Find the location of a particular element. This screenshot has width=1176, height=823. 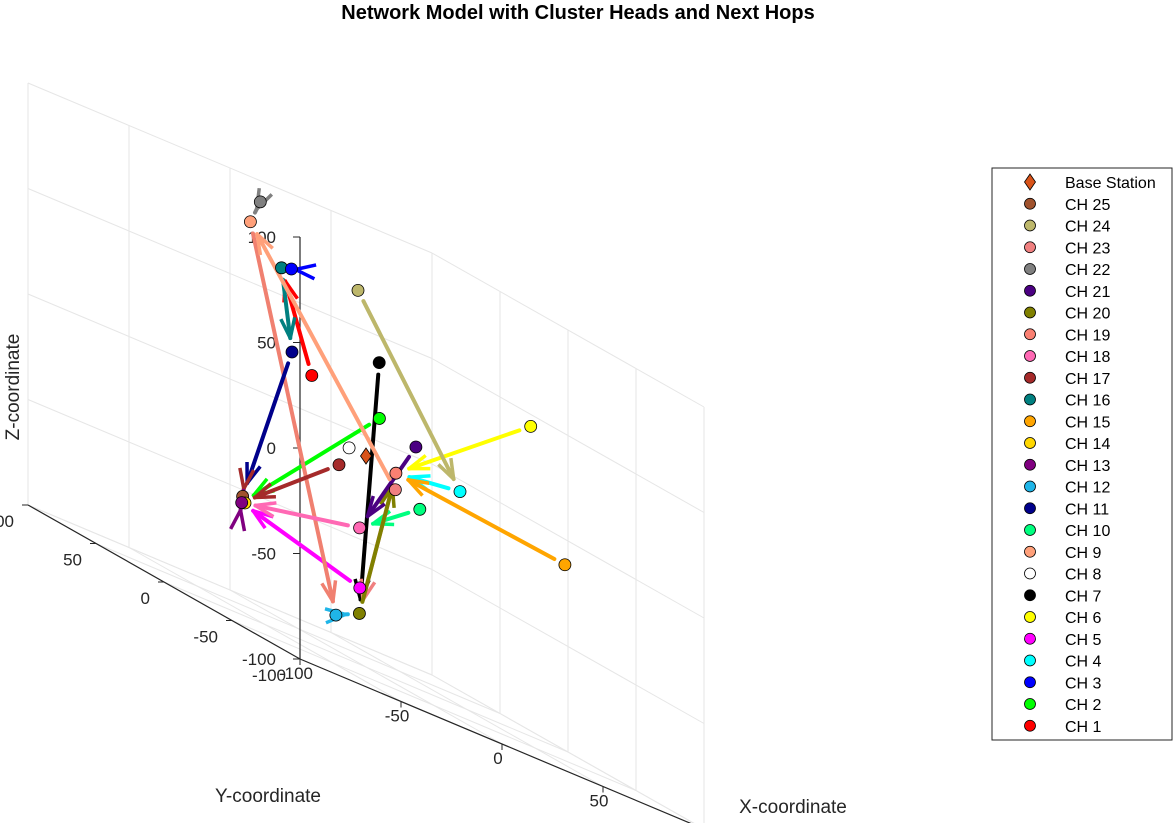

legend-entry-label: CH 16 is located at coordinates (1087, 401).